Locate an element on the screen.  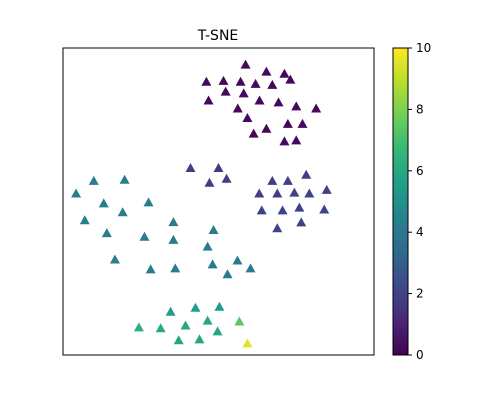
colorbar-tick-label: 6 is located at coordinates (420, 171).